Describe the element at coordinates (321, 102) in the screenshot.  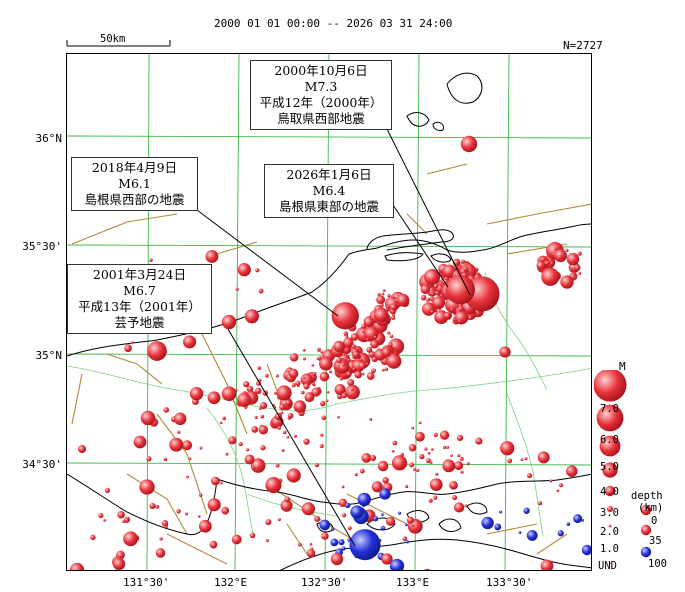
I see `callout-era: 平成12年（2000年）` at that location.